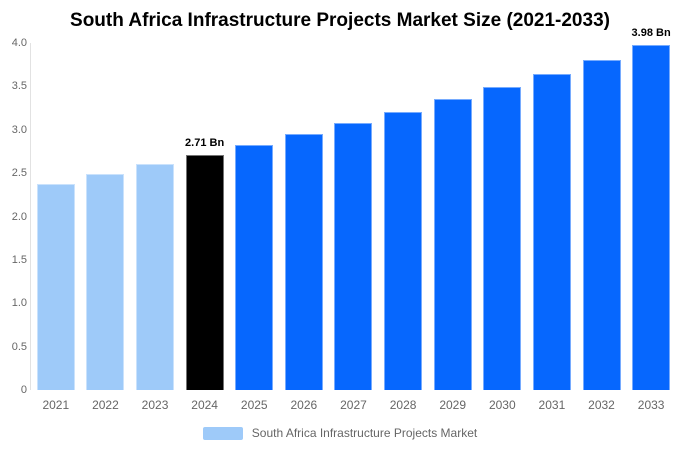 The width and height of the screenshot is (680, 450). Describe the element at coordinates (204, 272) in the screenshot. I see `bar-2024` at that location.